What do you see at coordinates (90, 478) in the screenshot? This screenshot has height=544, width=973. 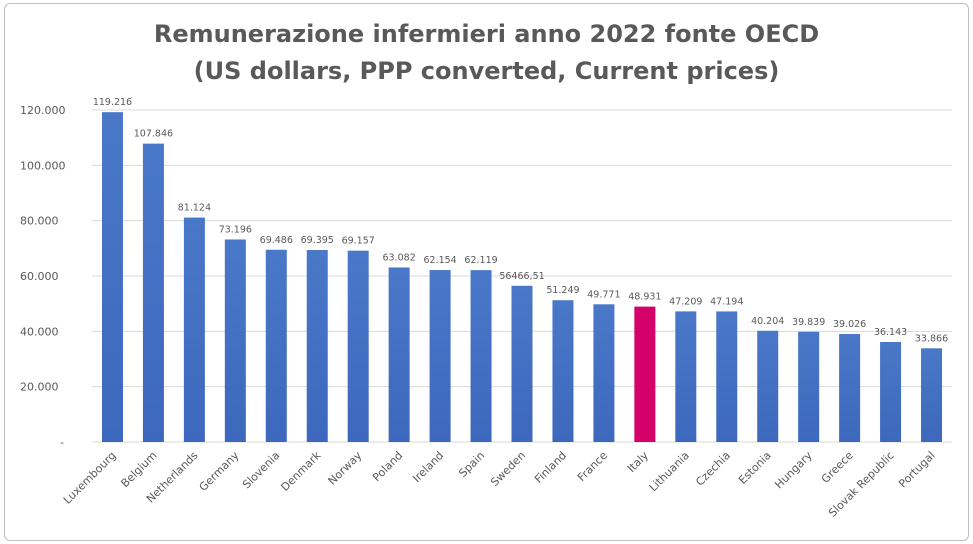 I see `x-tick-label: Luxembourg` at bounding box center [90, 478].